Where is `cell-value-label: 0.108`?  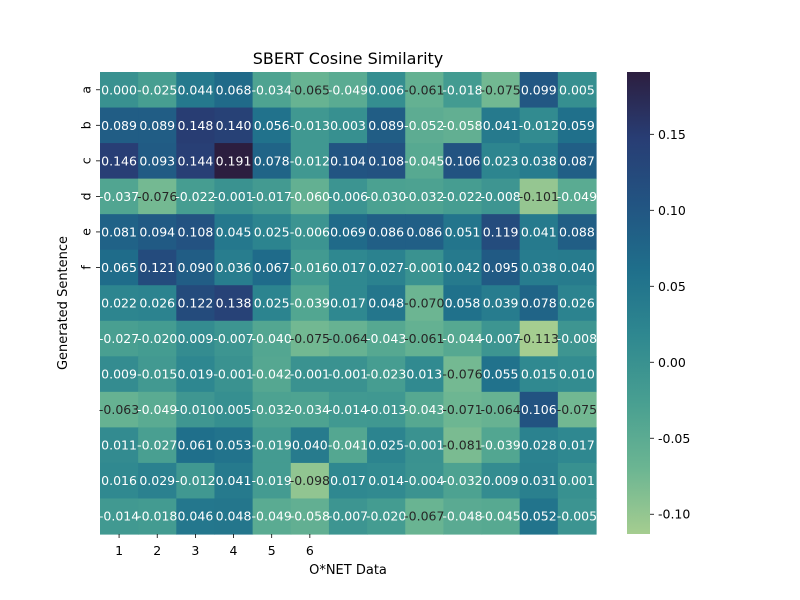
cell-value-label: 0.108 is located at coordinates (386, 160).